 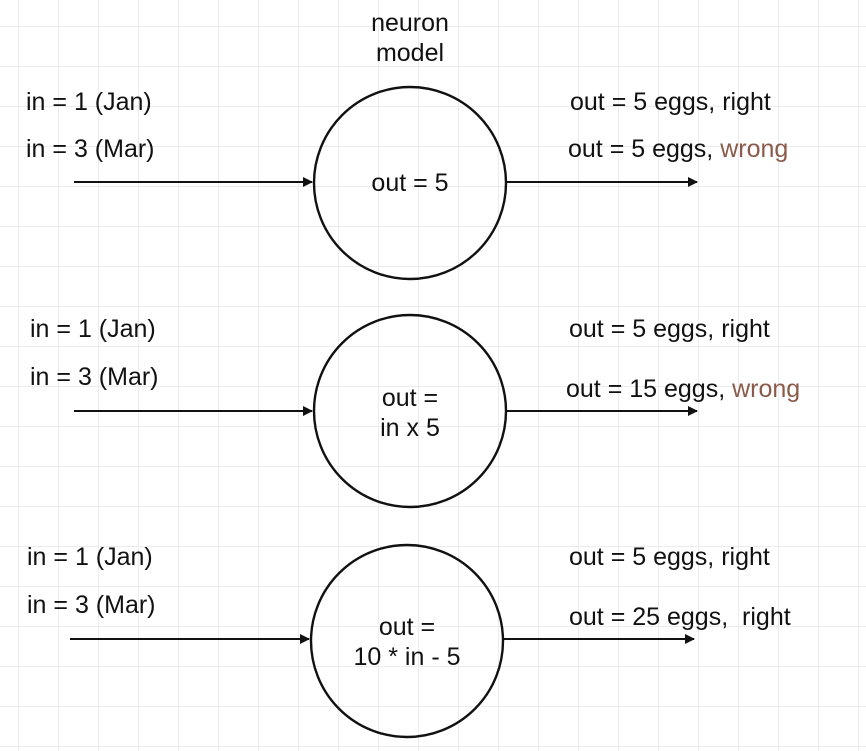 I want to click on output-text: out = 15 eggs,, so click(x=649, y=389).